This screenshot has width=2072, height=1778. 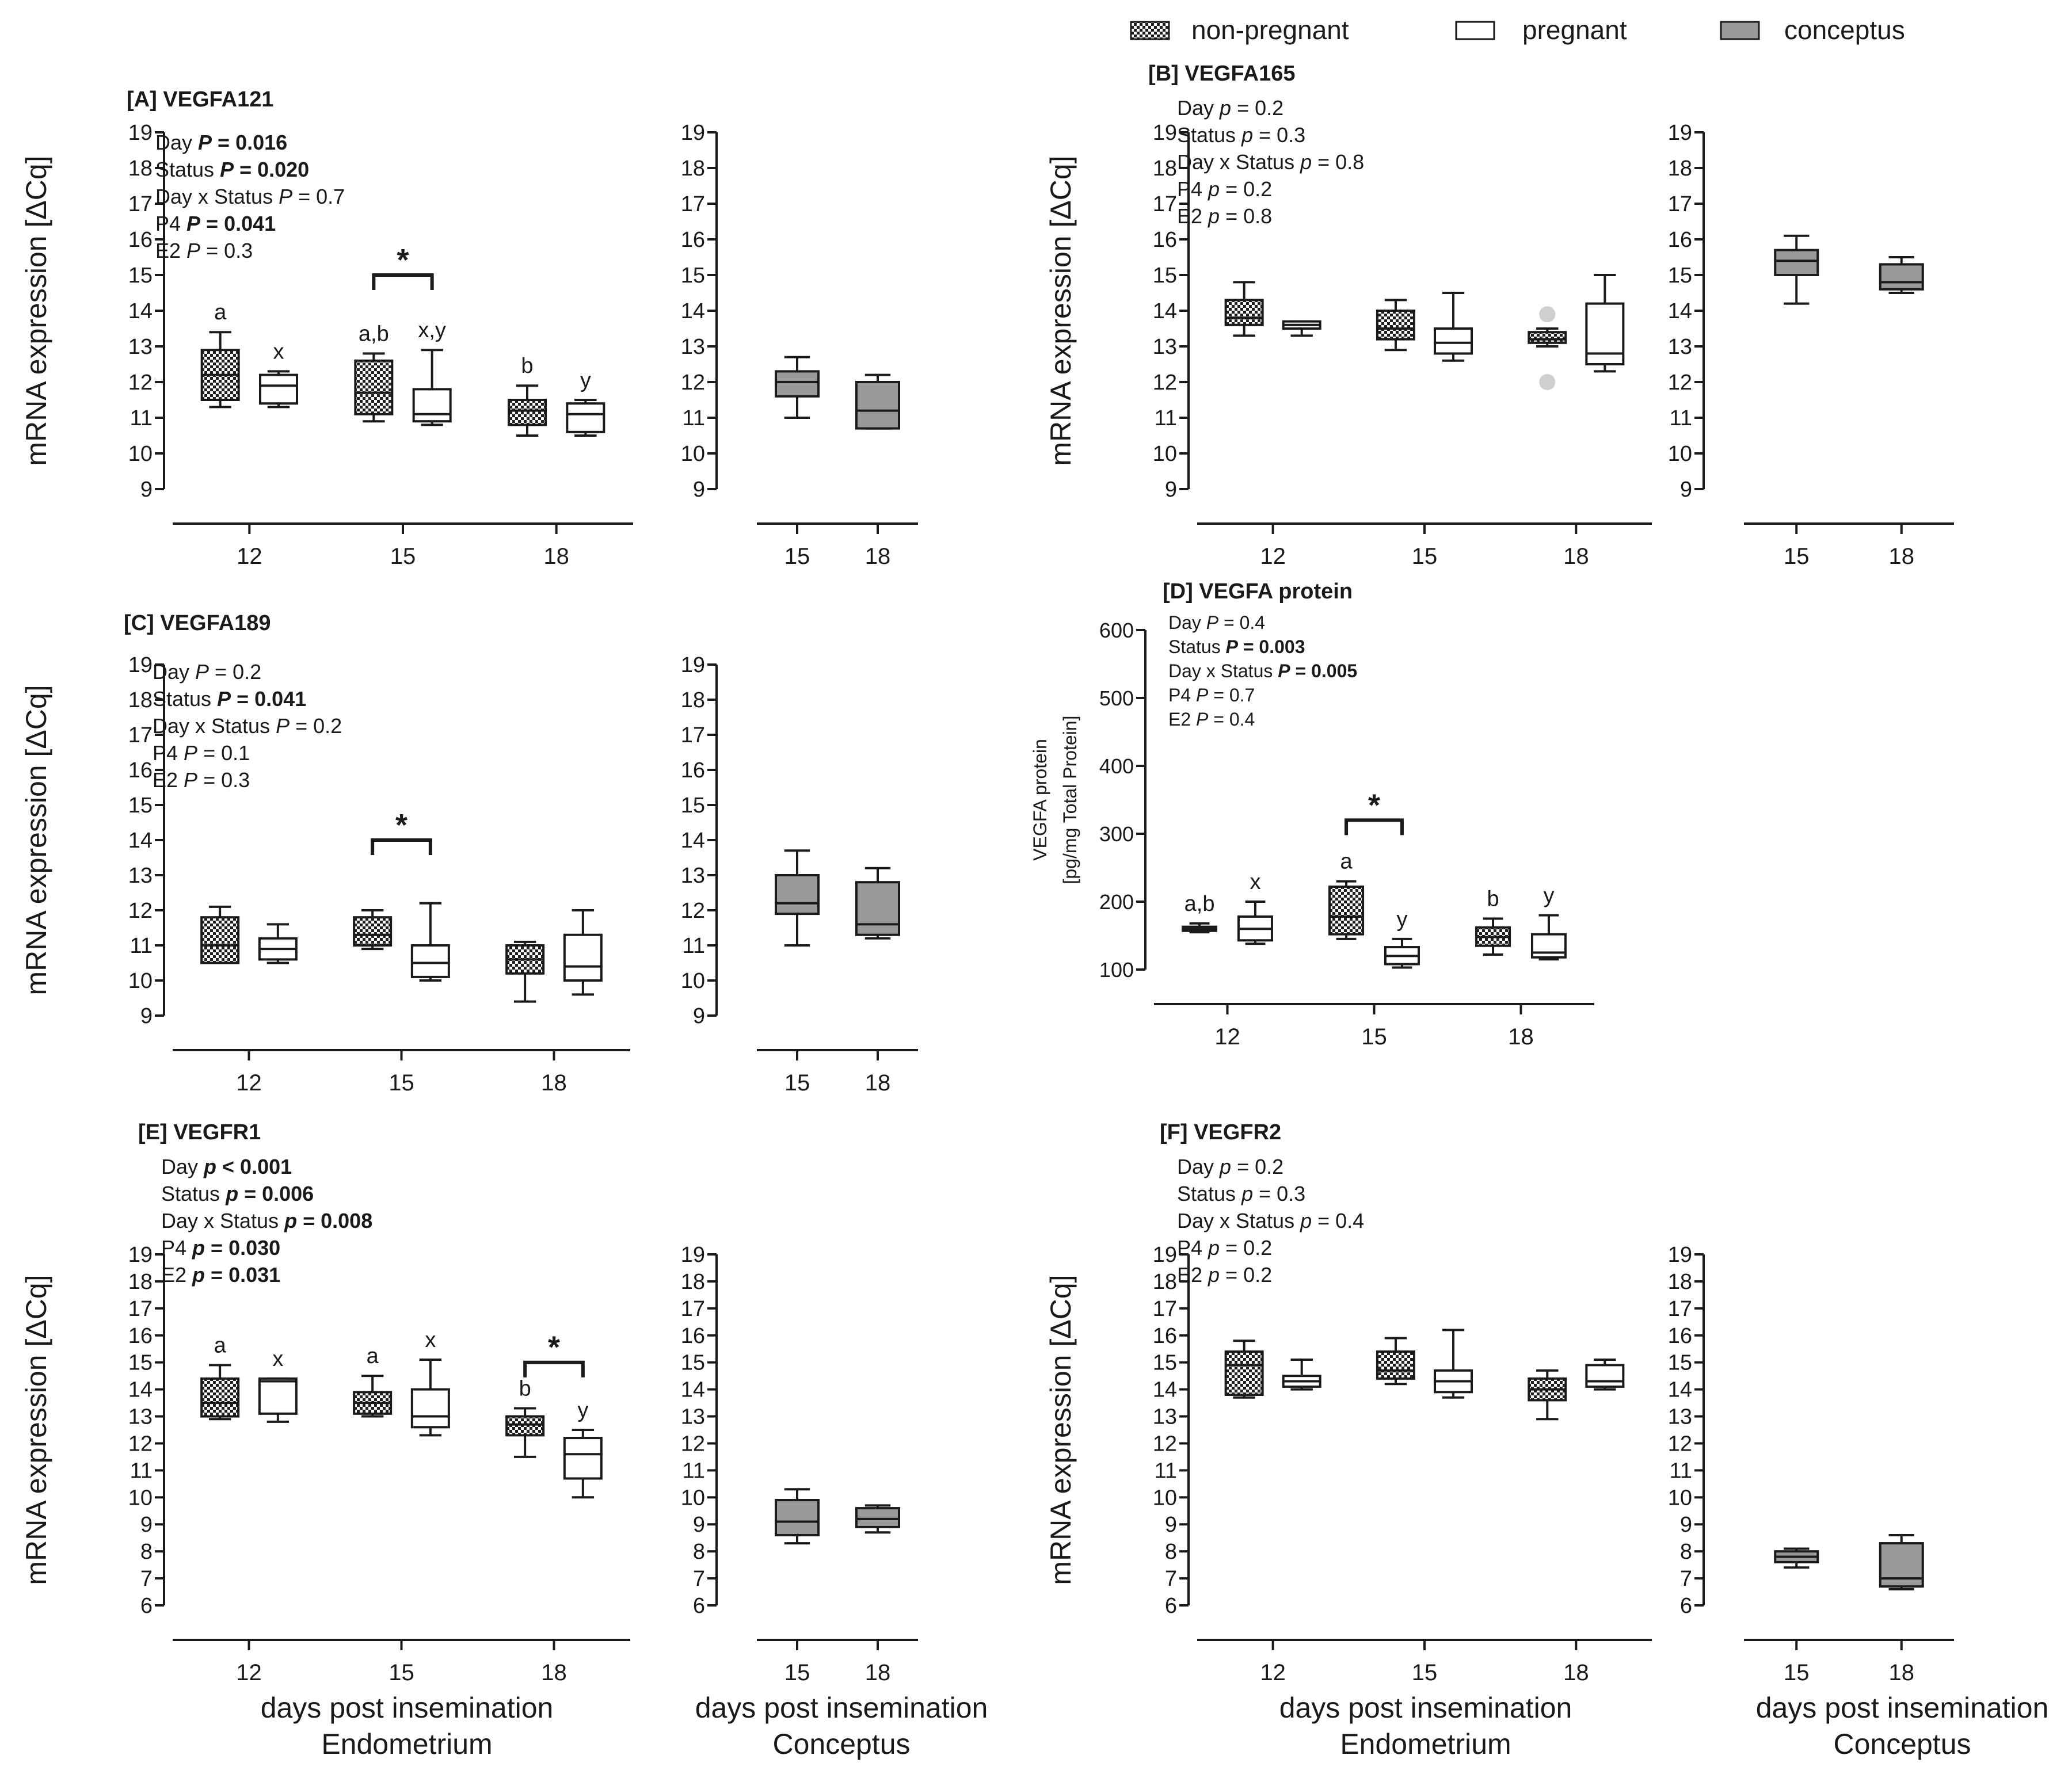 I want to click on panel-d-stat: Status P = 0.003, so click(x=1237, y=646).